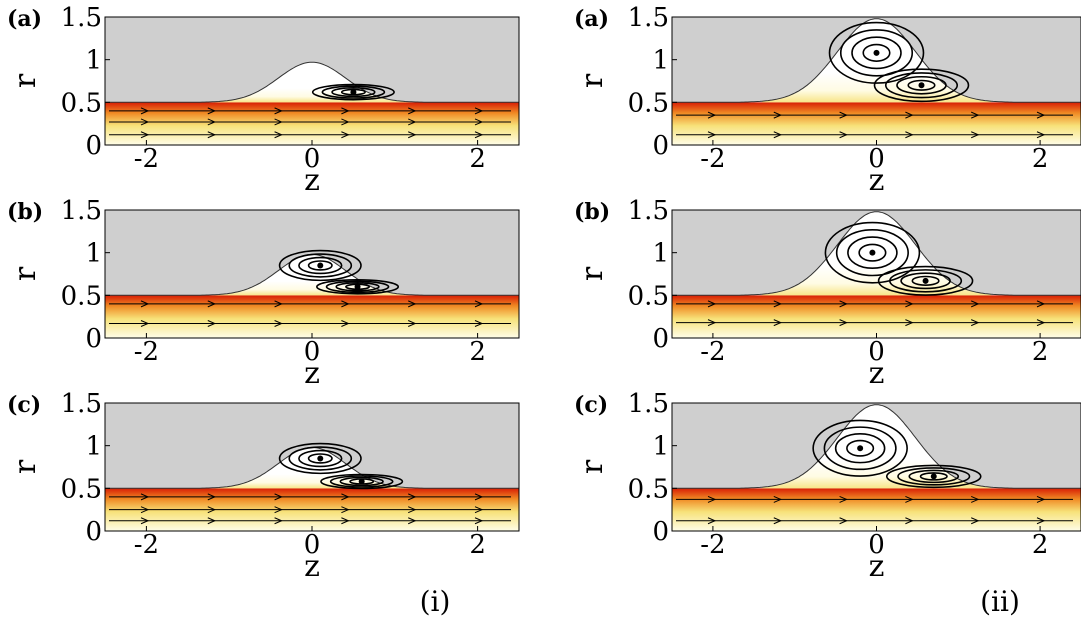 The width and height of the screenshot is (1081, 625). I want to click on group-label-ii: (ii), so click(1000, 601).